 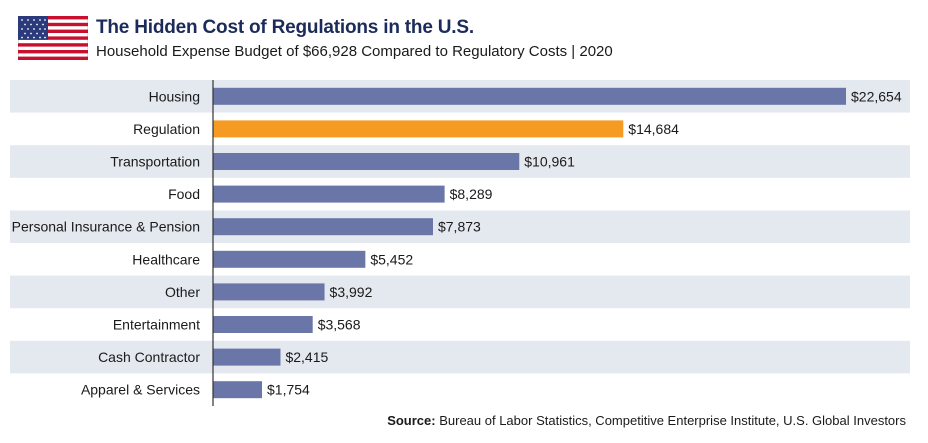 What do you see at coordinates (166, 259) in the screenshot?
I see `category-label: Healthcare` at bounding box center [166, 259].